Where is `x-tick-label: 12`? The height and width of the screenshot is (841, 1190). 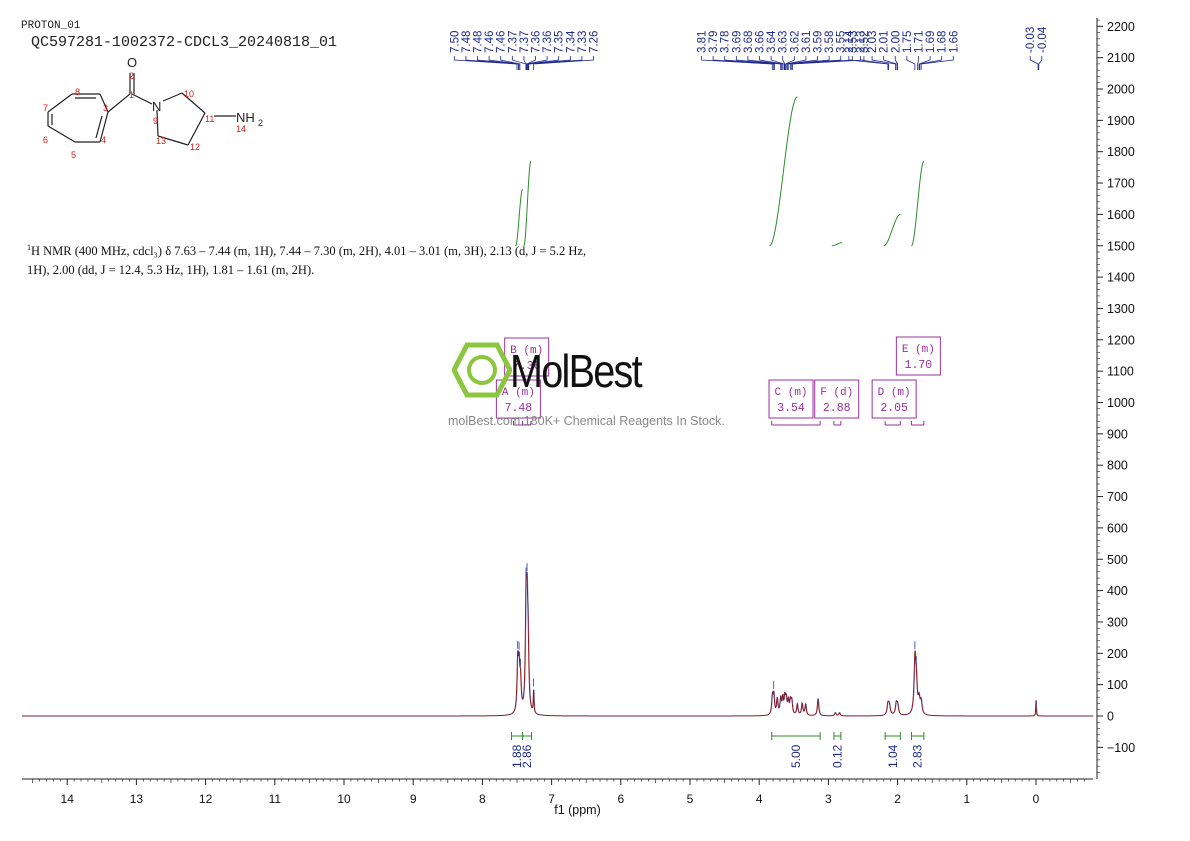
x-tick-label: 12 is located at coordinates (206, 799).